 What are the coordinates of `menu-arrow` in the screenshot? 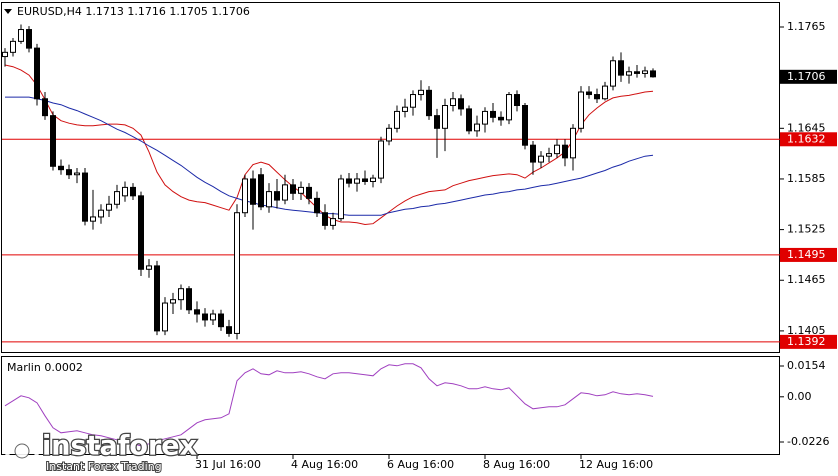 It's located at (8, 11).